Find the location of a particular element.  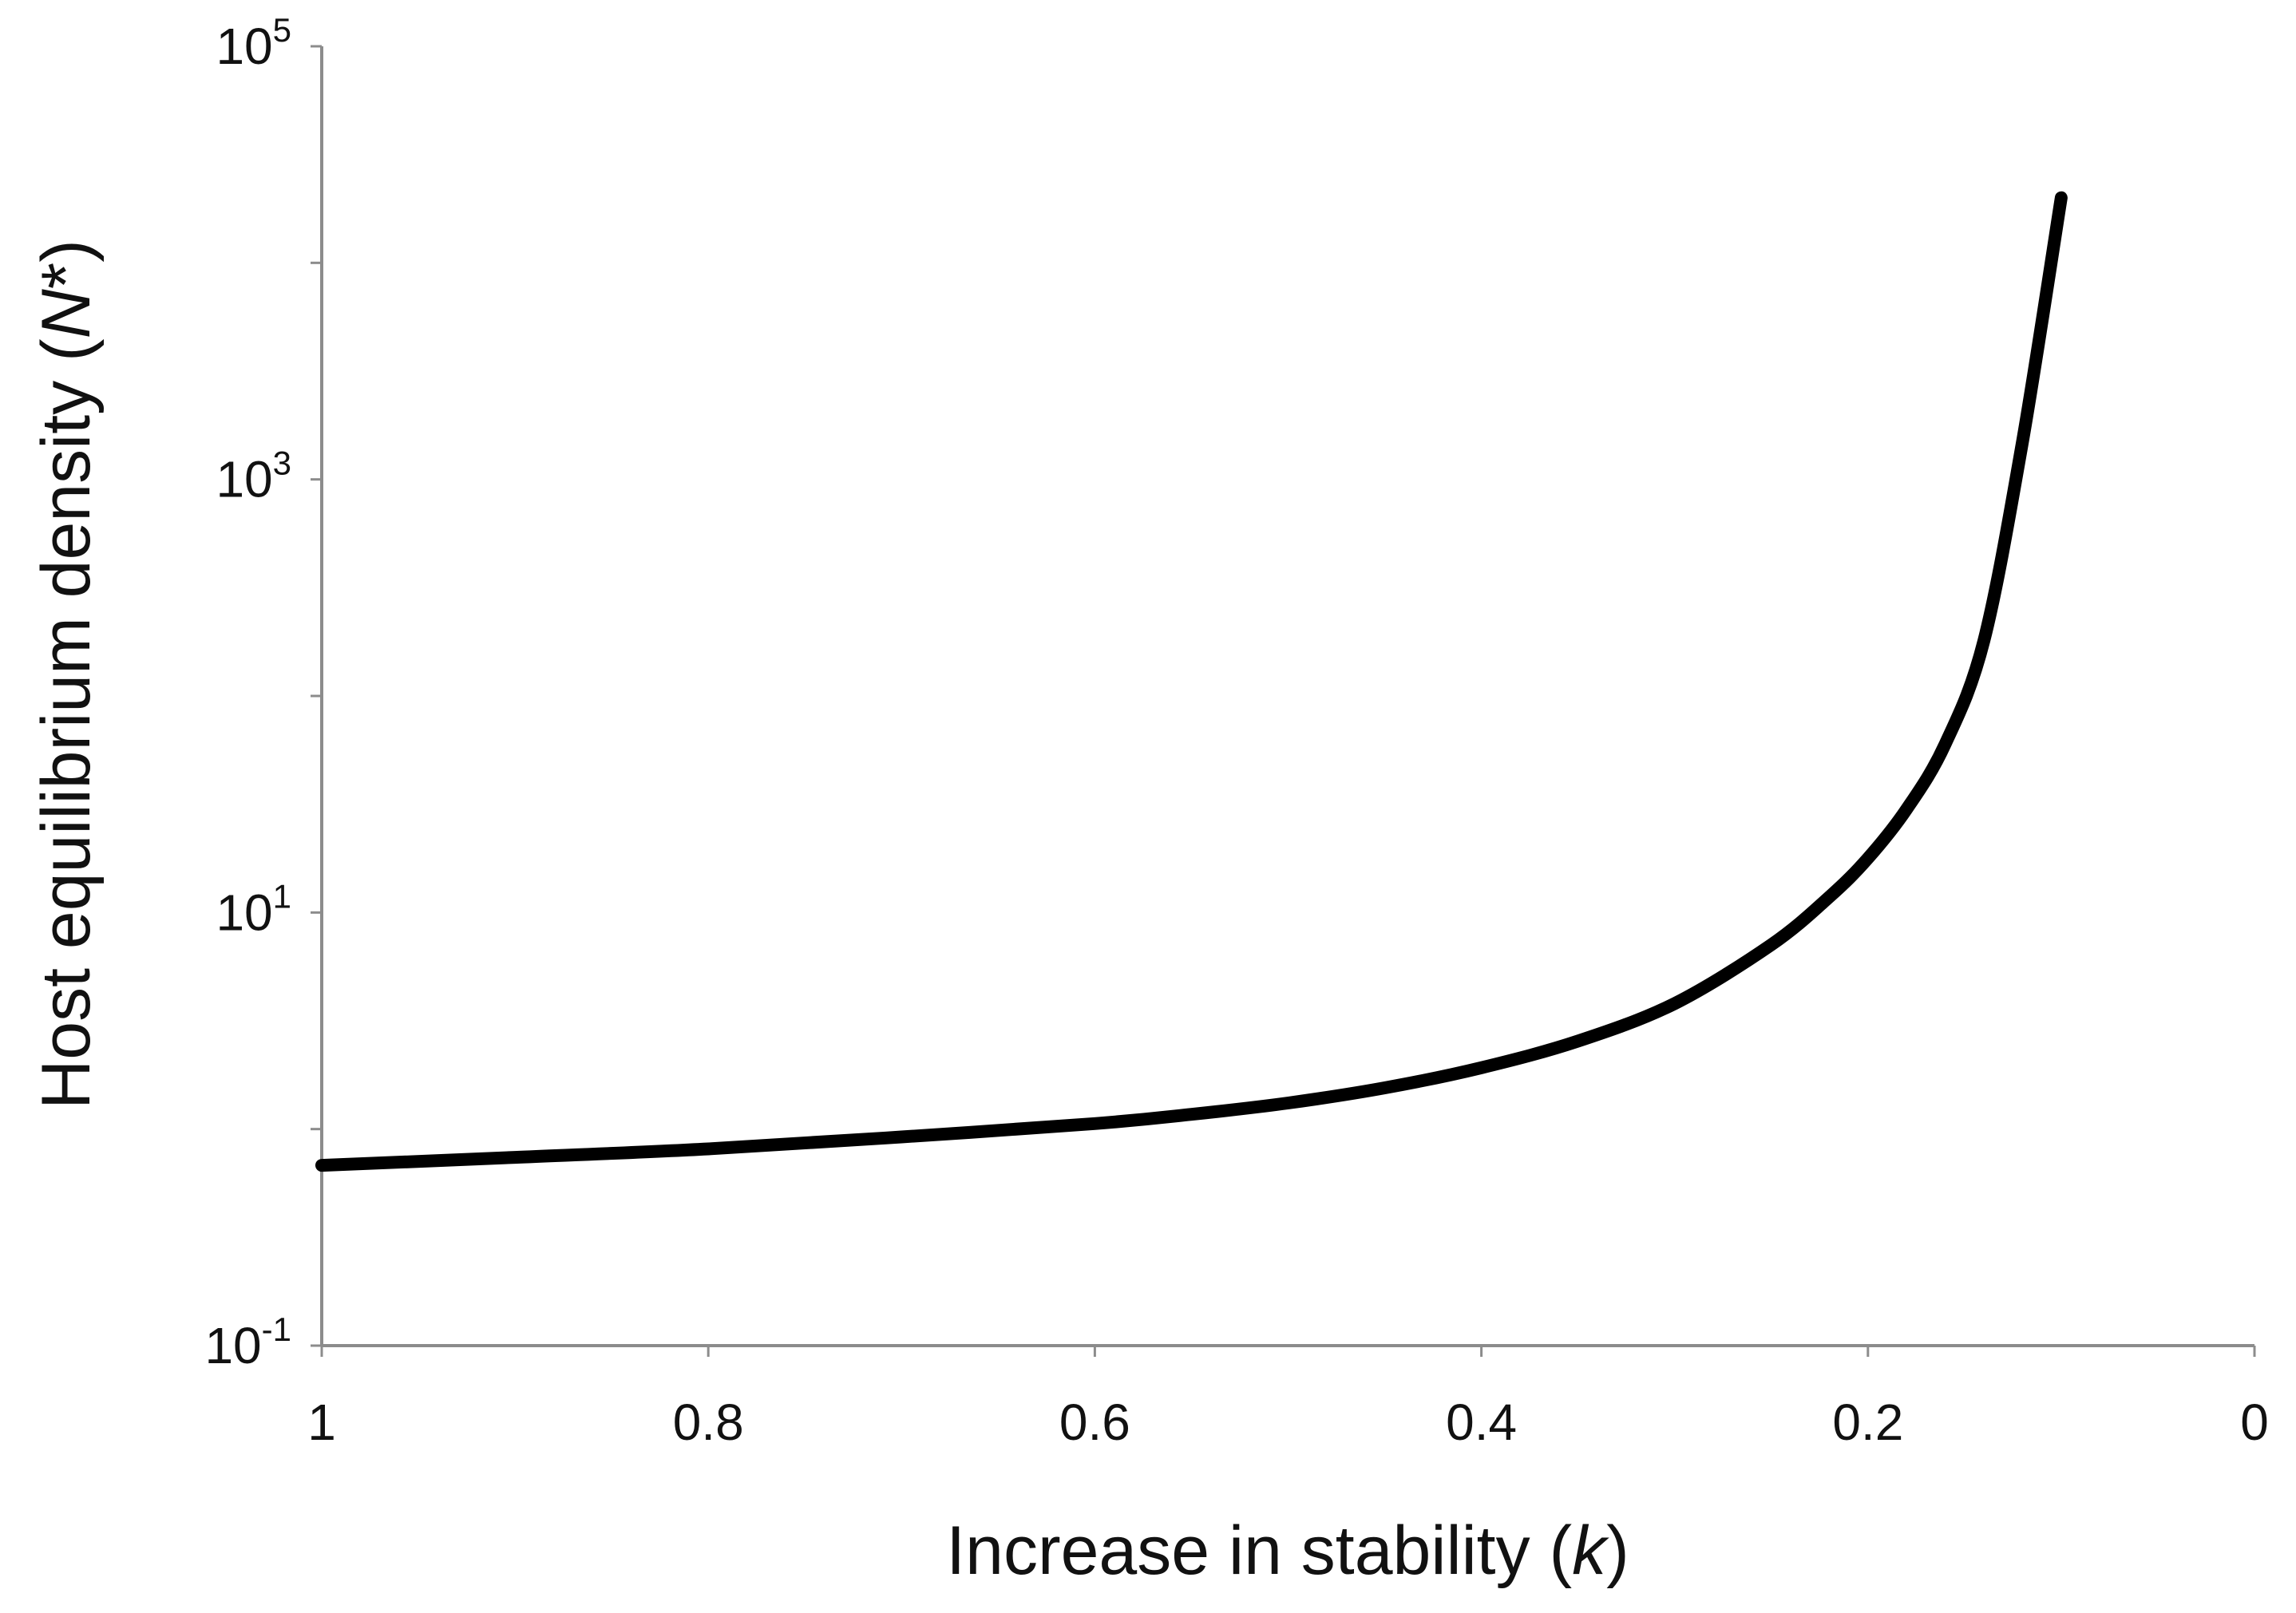

x-tick-label: 0 is located at coordinates (2254, 1422).